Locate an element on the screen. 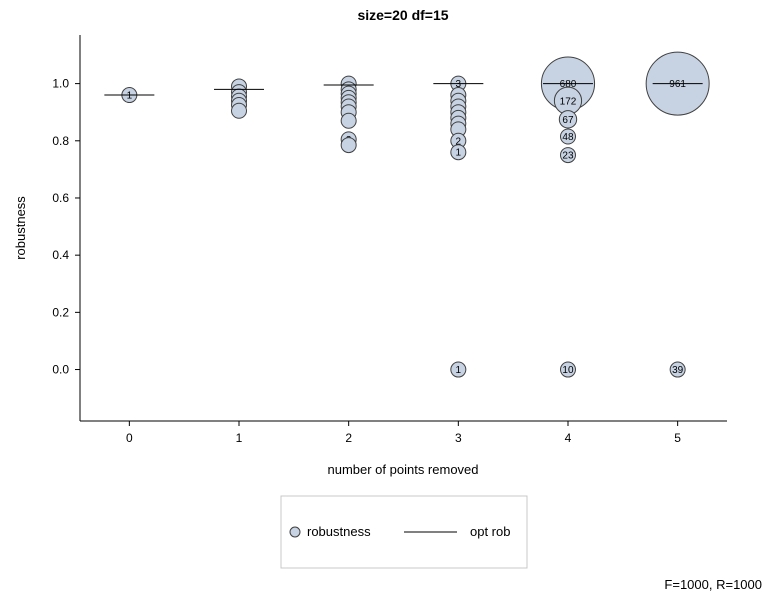 The width and height of the screenshot is (764, 597). bubble-count-label: 172 is located at coordinates (568, 101).